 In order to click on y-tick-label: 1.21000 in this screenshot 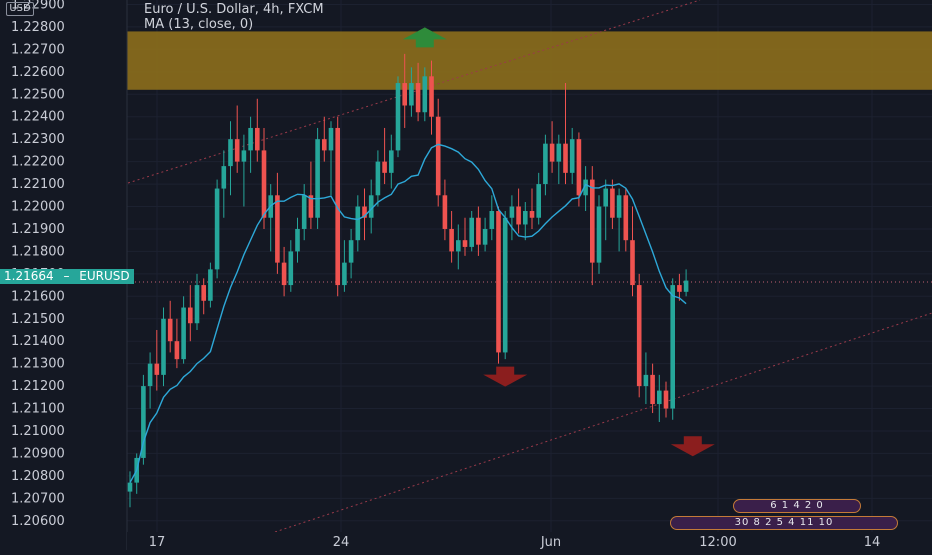, I will do `click(38, 431)`.